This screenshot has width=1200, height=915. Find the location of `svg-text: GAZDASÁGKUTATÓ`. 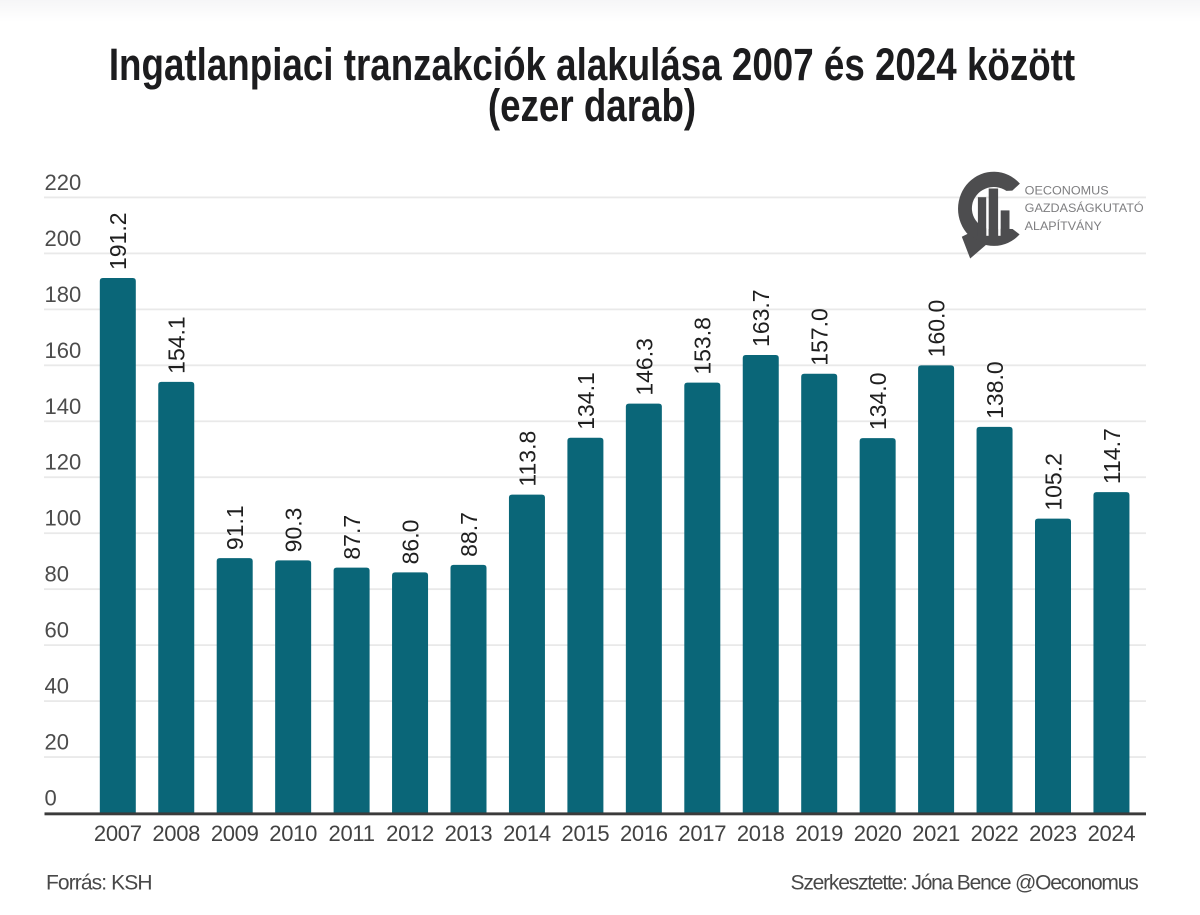

svg-text: GAZDASÁGKUTATÓ is located at coordinates (1084, 208).